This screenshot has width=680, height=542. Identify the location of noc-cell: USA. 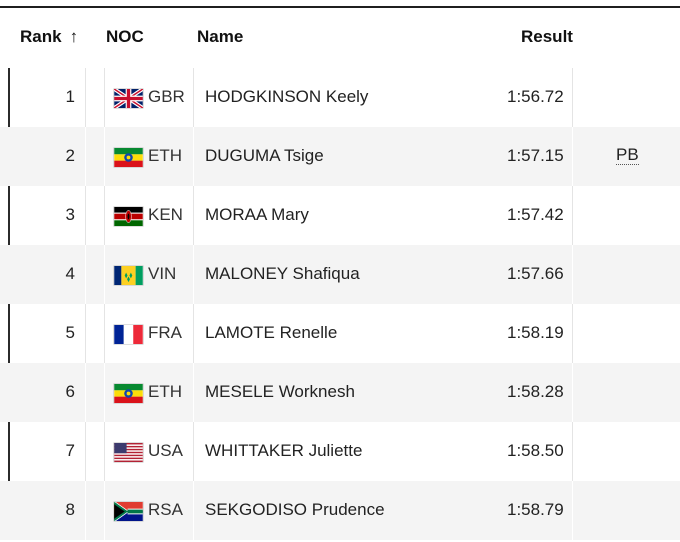
(165, 450).